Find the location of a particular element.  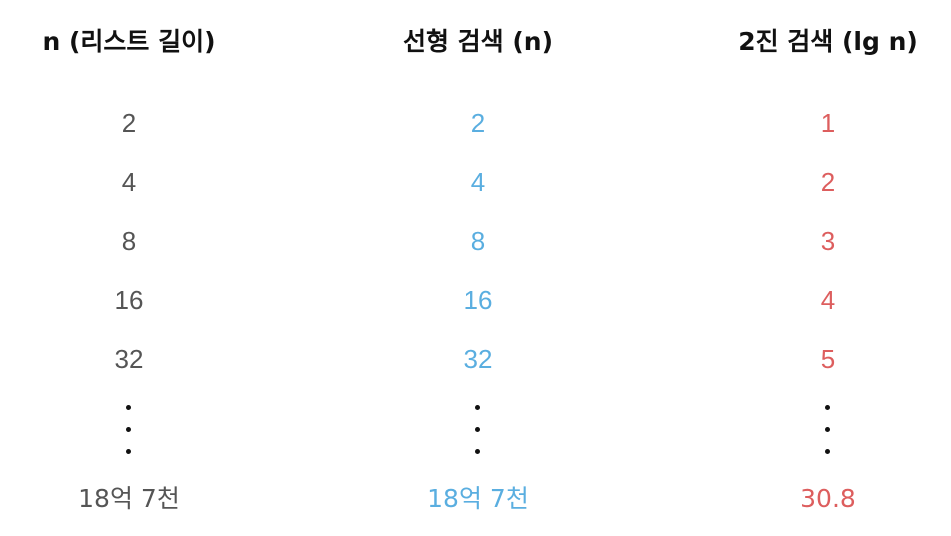

value-cell: 1 is located at coordinates (828, 123).